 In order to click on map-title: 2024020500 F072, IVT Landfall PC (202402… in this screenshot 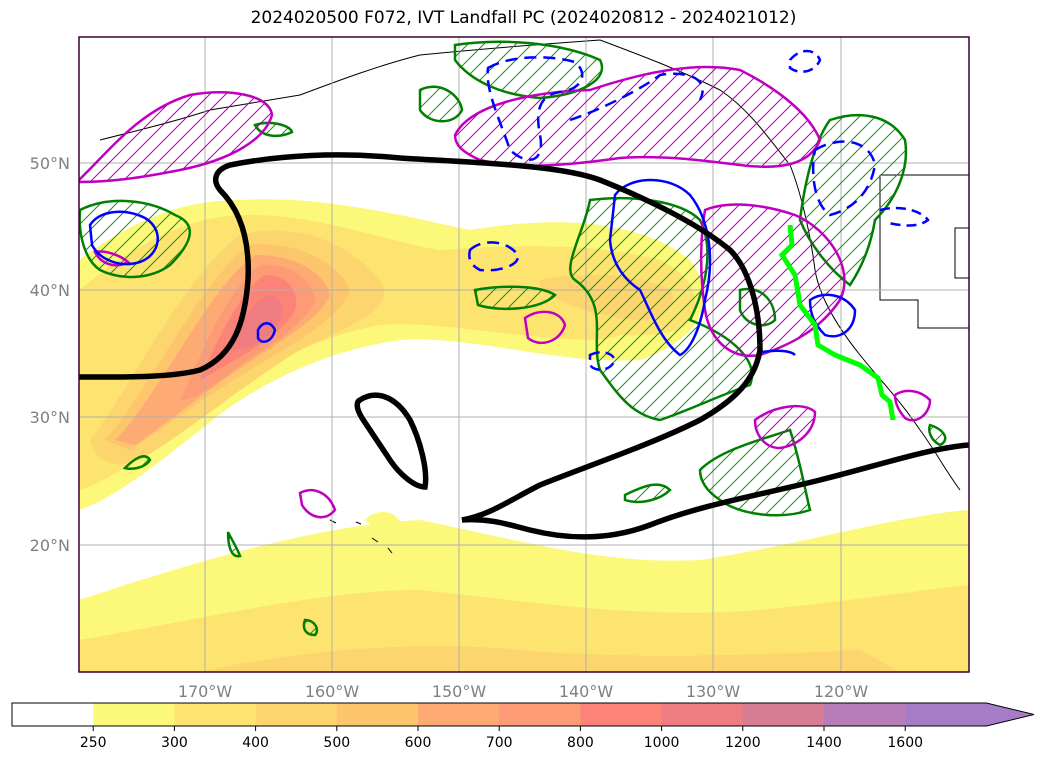, I will do `click(523, 18)`.